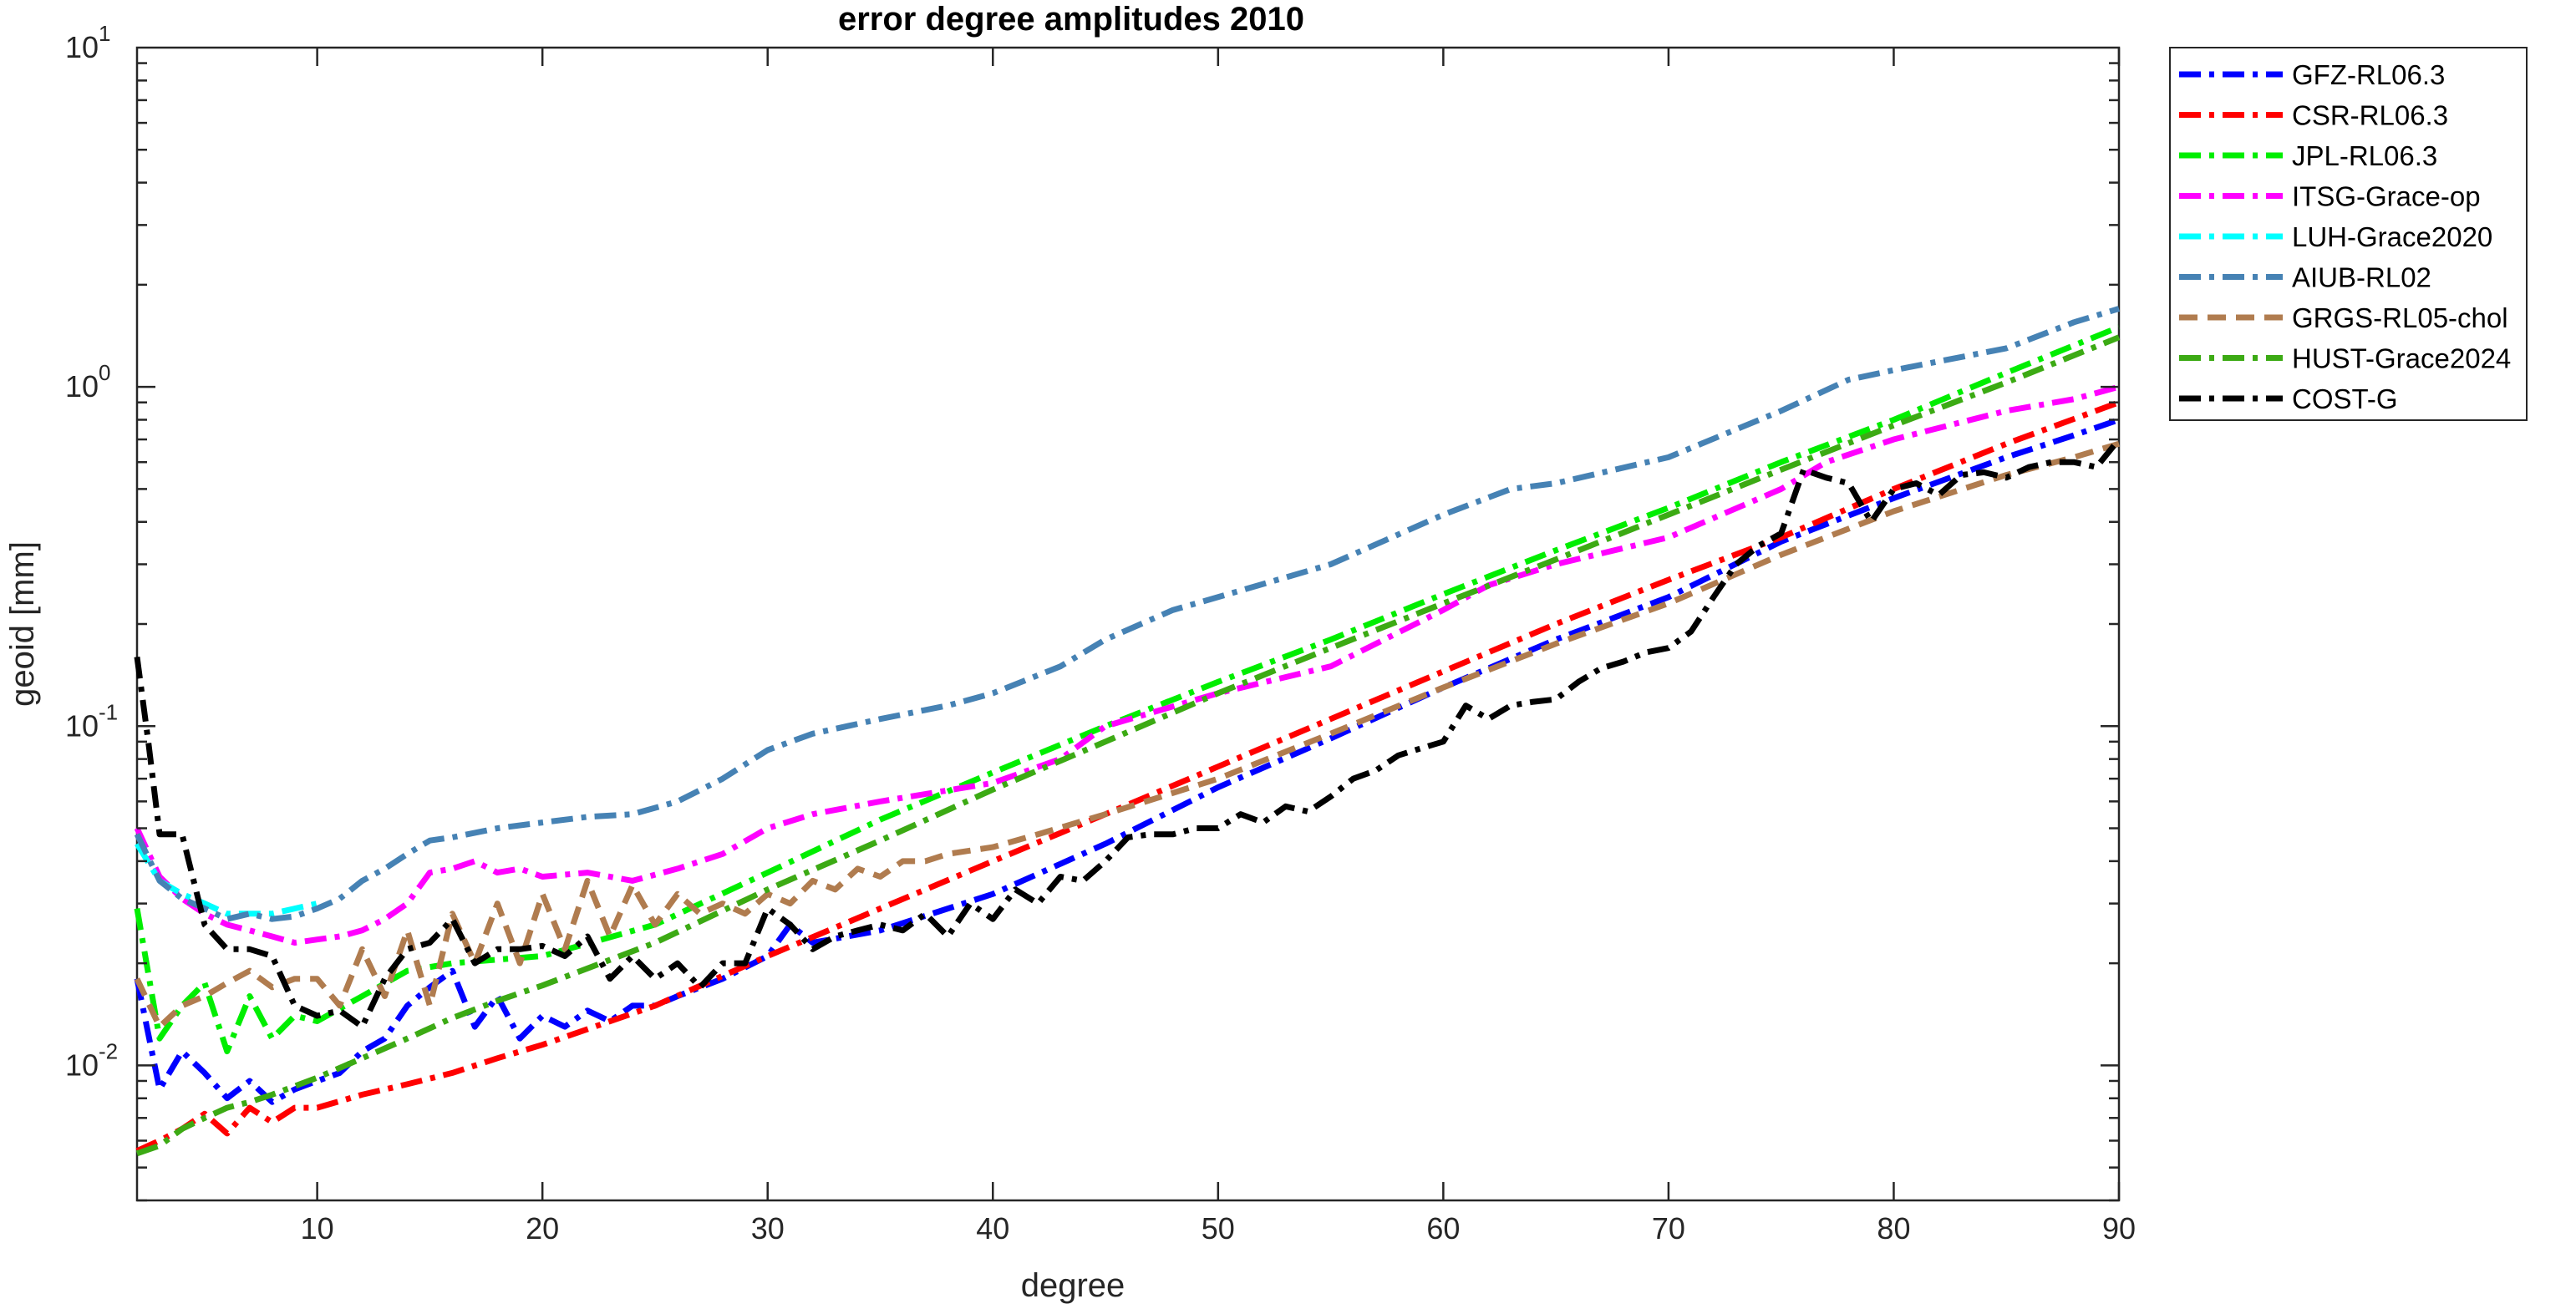  Describe the element at coordinates (2370, 116) in the screenshot. I see `legend-label: CSR-RL06.3` at that location.